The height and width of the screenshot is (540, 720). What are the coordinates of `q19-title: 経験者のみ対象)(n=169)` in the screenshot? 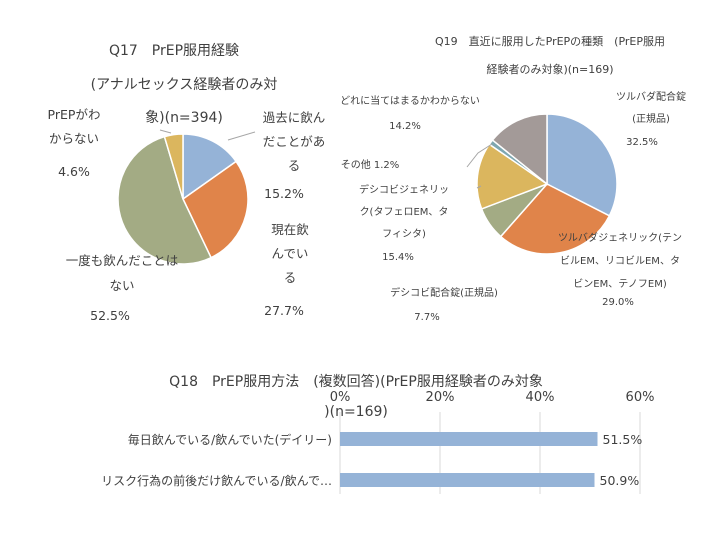 It's located at (549, 69).